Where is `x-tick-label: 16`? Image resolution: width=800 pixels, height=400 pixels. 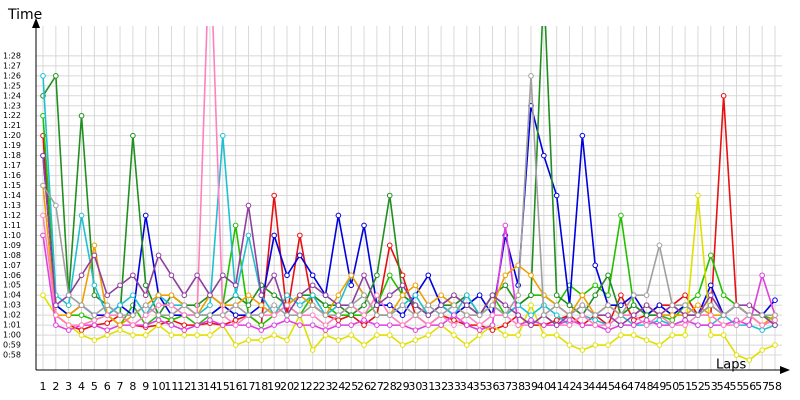
x-tick-label: 16 is located at coordinates (236, 386).